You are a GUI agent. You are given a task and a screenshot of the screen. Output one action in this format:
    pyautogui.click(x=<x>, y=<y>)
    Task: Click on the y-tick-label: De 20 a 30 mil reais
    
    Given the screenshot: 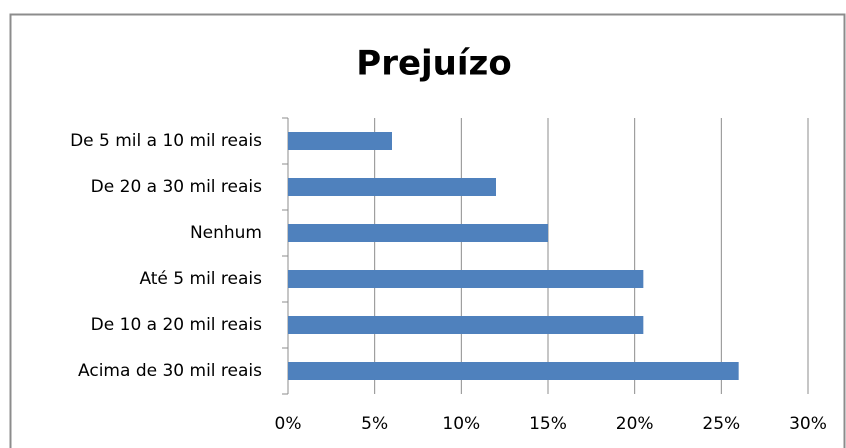 What is the action you would take?
    pyautogui.click(x=176, y=187)
    